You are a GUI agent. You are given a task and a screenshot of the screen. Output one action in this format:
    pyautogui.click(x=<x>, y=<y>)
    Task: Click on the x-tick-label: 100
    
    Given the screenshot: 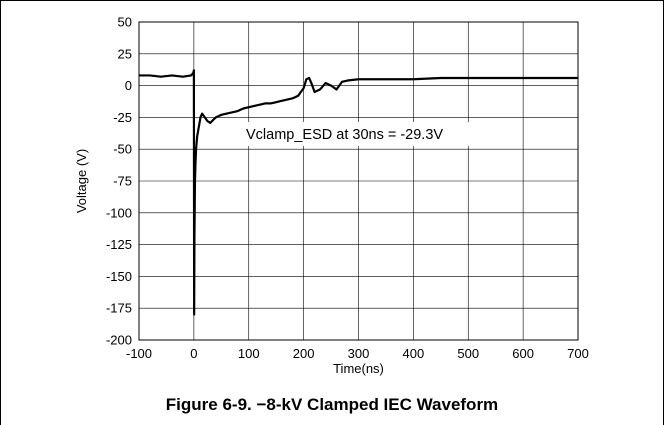 What is the action you would take?
    pyautogui.click(x=249, y=353)
    